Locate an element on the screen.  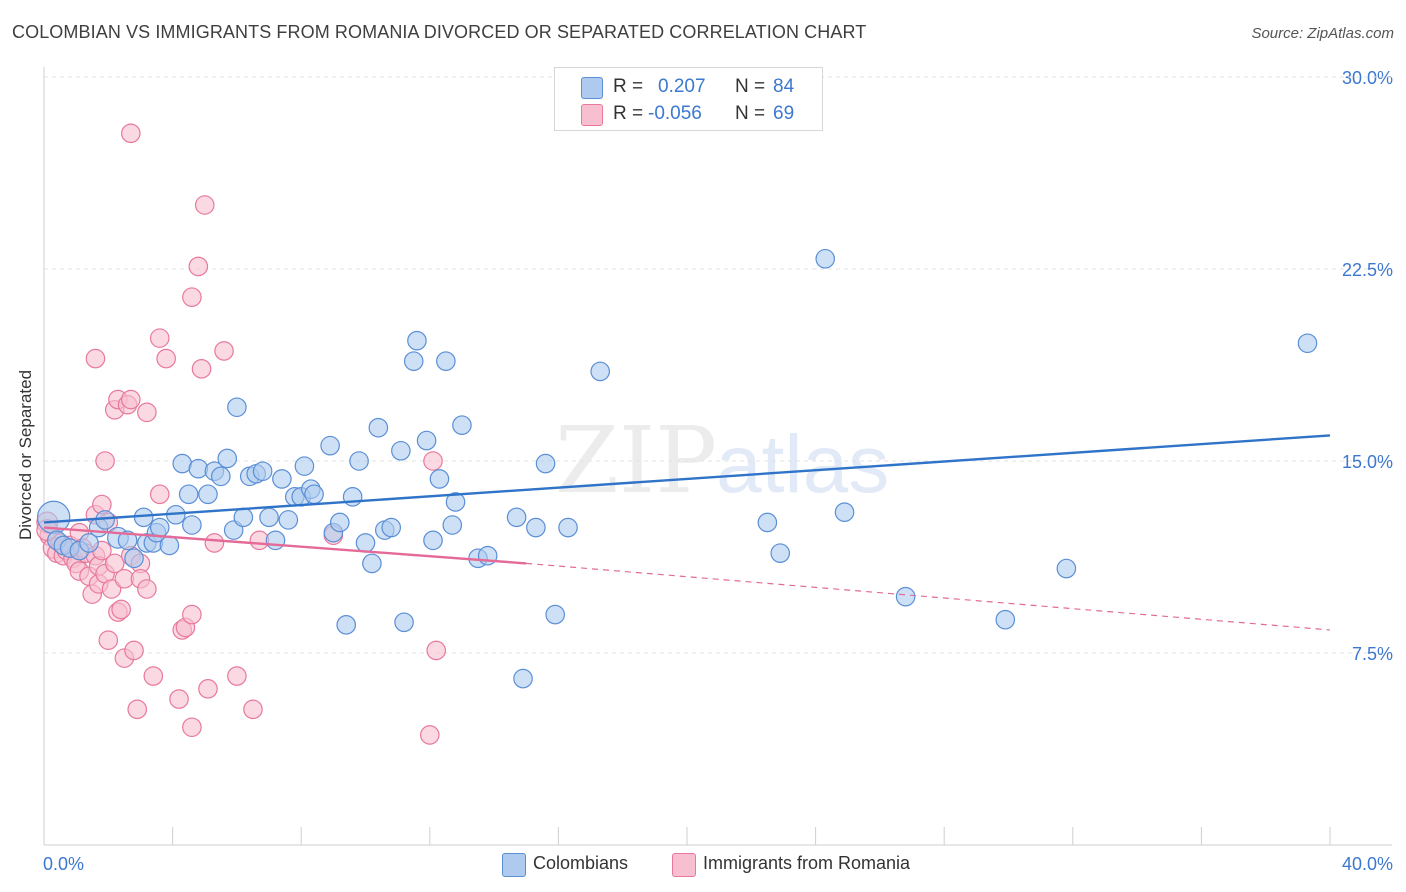
romania-trend-line is located at coordinates (285, 545).